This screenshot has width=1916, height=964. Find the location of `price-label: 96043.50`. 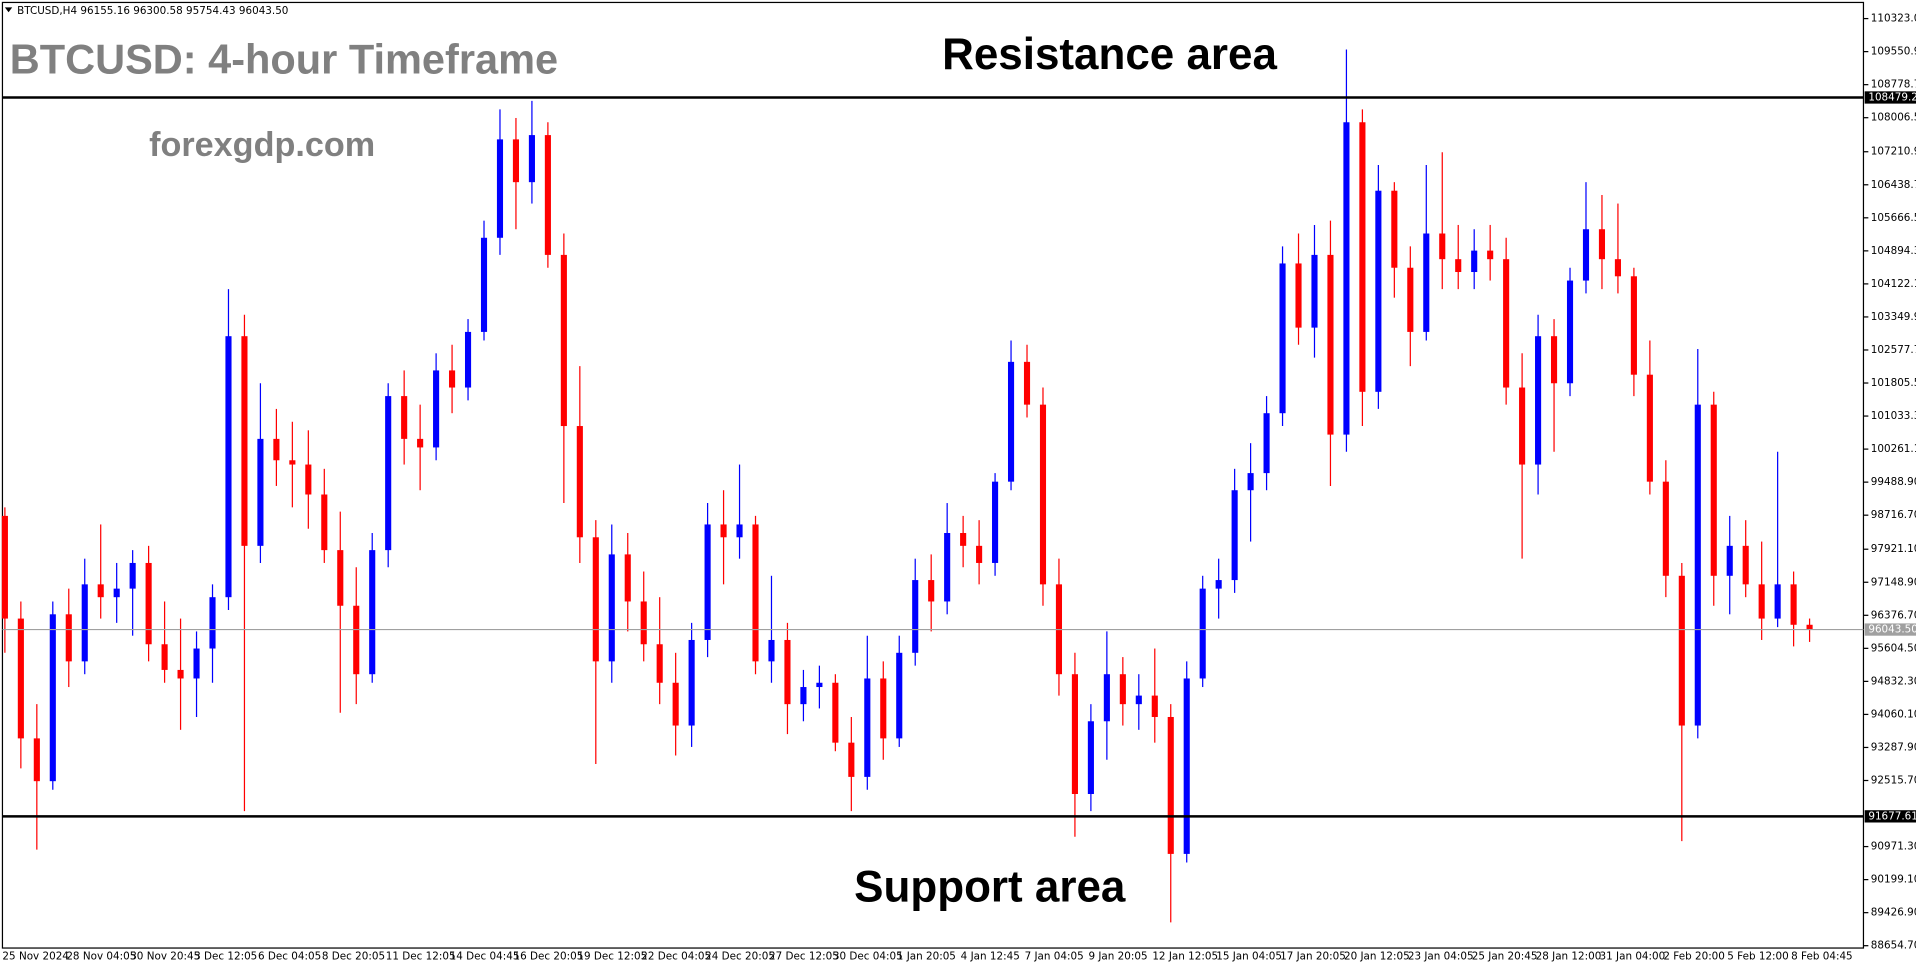

price-label: 96043.50 is located at coordinates (1892, 630).